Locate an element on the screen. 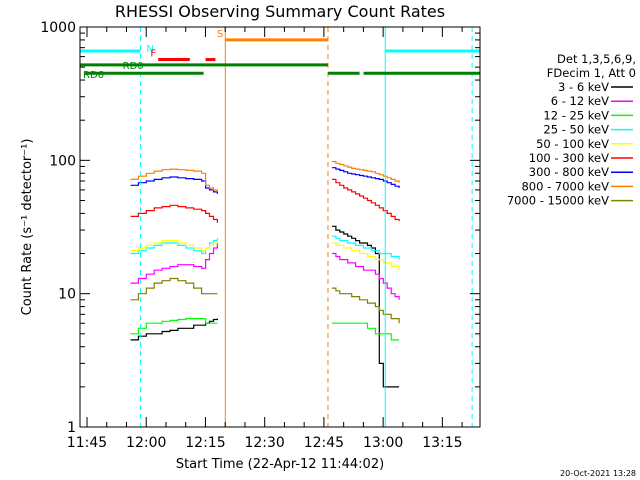 The image size is (640, 480). legend-entry-label: 6 - 12 keV is located at coordinates (580, 101).